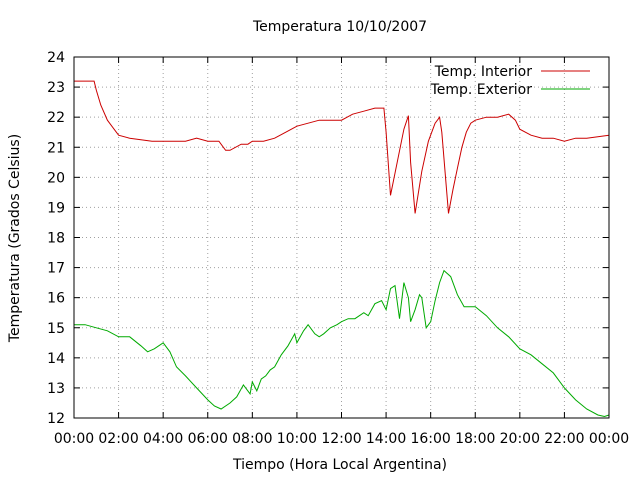 This screenshot has height=480, width=640. What do you see at coordinates (56, 208) in the screenshot?
I see `y-tick-label: 19` at bounding box center [56, 208].